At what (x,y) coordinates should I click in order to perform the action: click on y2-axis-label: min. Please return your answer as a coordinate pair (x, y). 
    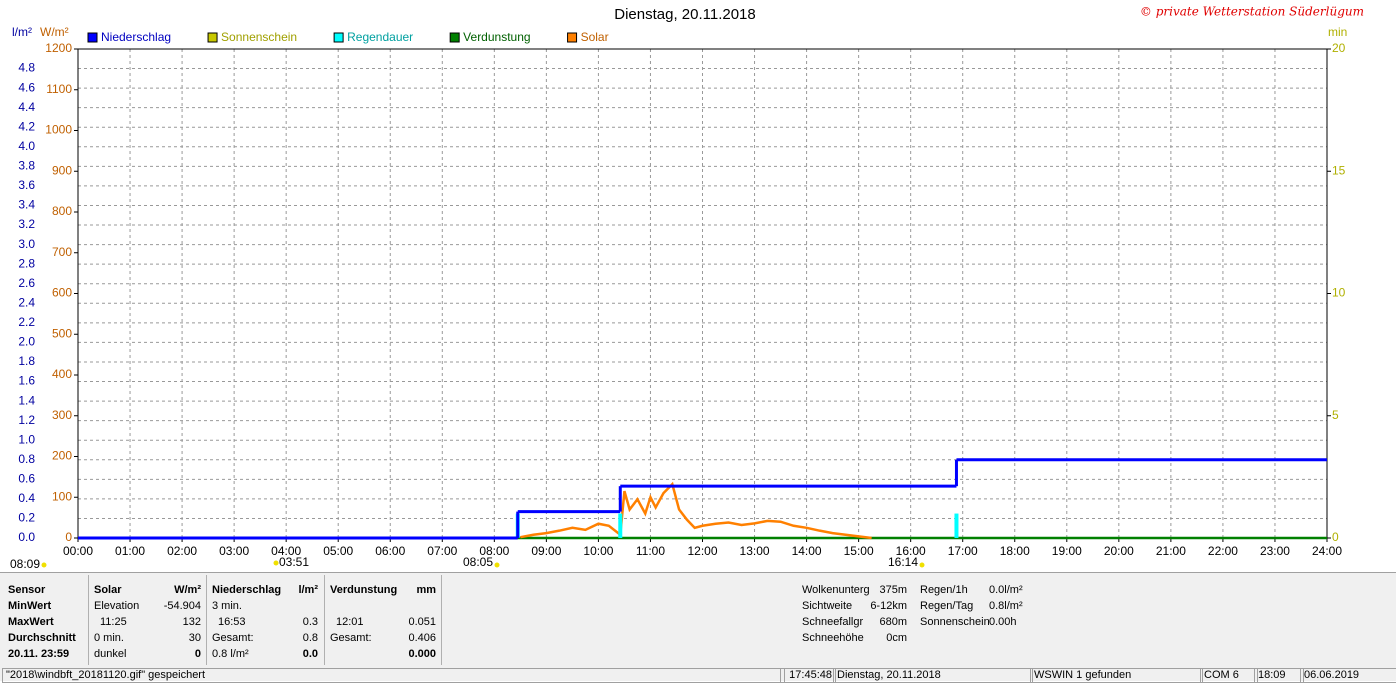
    Looking at the image, I should click on (1337, 32).